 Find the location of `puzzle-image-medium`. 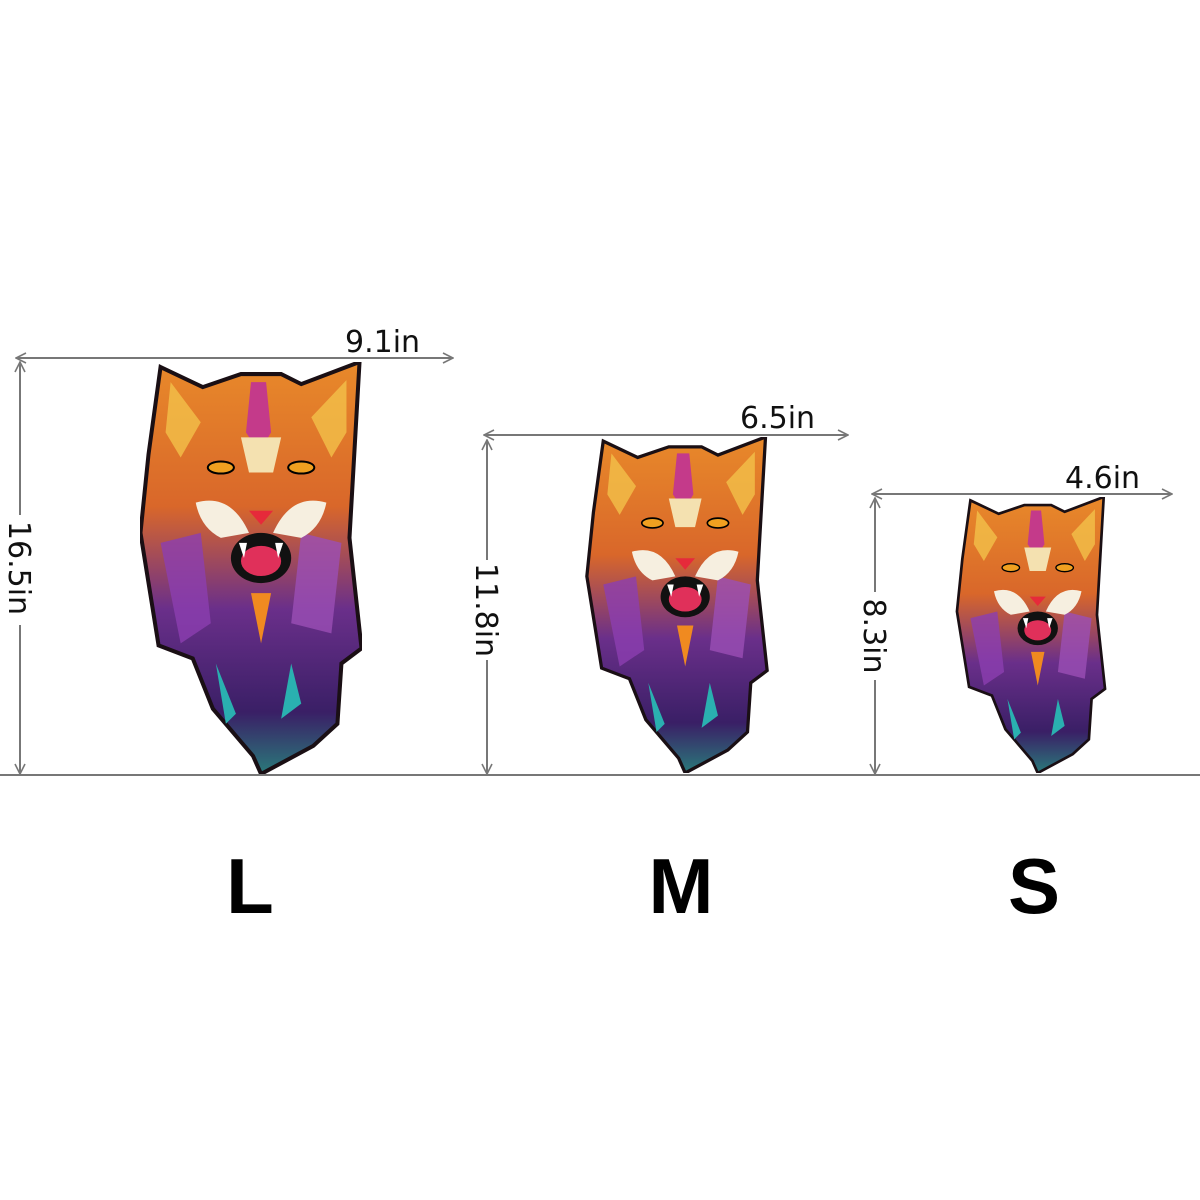

puzzle-image-medium is located at coordinates (677, 605).